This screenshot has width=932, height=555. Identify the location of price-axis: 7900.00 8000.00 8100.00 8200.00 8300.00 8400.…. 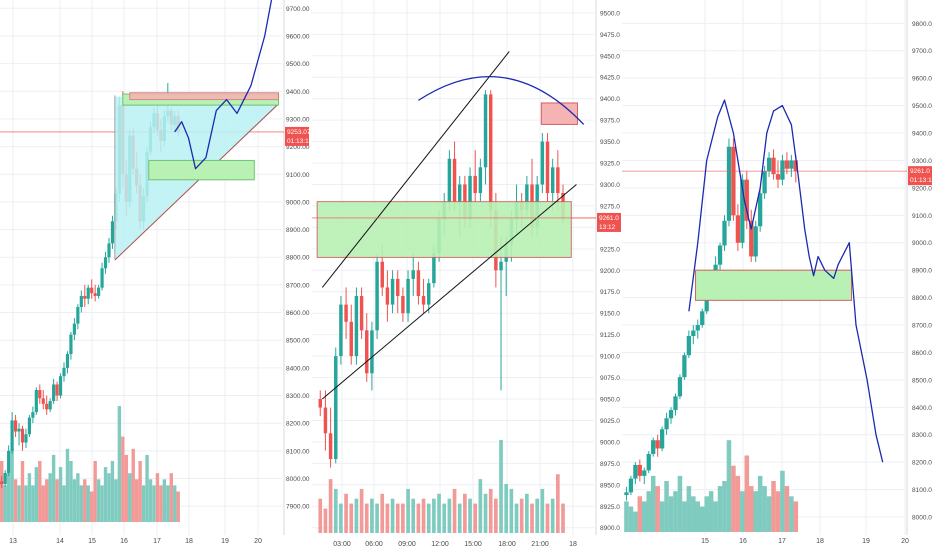
(296, 267).